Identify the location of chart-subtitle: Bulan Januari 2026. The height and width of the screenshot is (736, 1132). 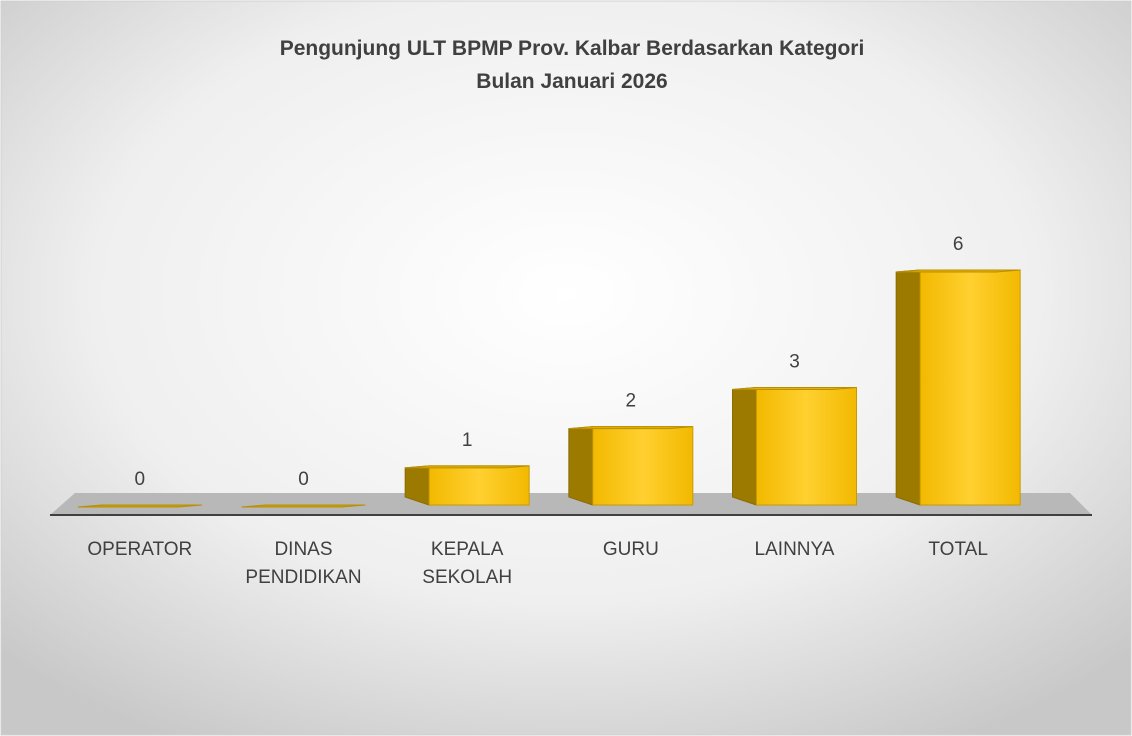
(571, 81).